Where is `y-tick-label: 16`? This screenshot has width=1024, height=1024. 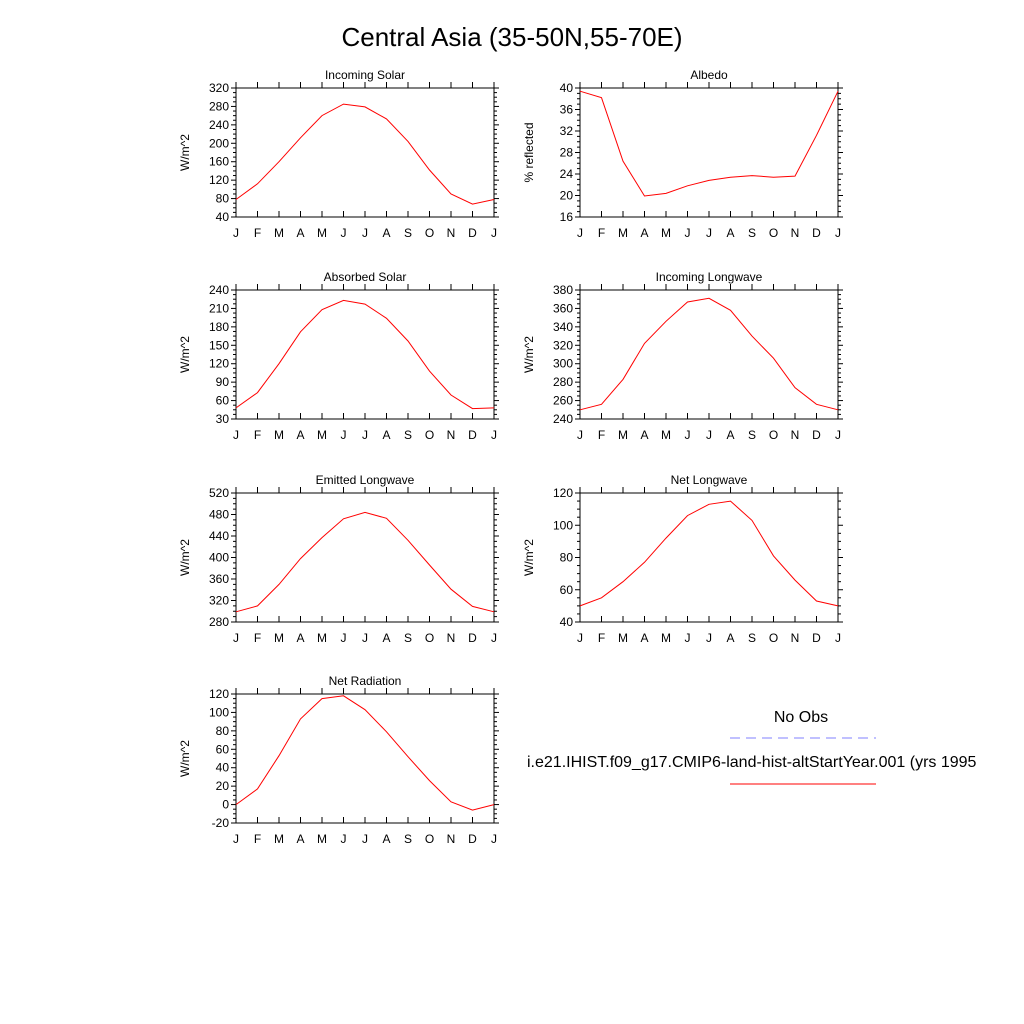 y-tick-label: 16 is located at coordinates (567, 217).